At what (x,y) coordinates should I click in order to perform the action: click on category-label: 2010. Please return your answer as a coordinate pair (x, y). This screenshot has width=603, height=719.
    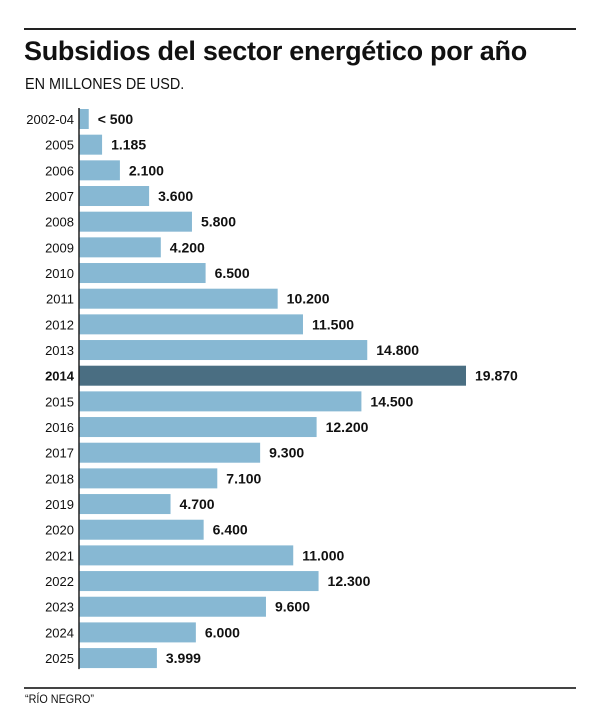
    Looking at the image, I should click on (59, 273).